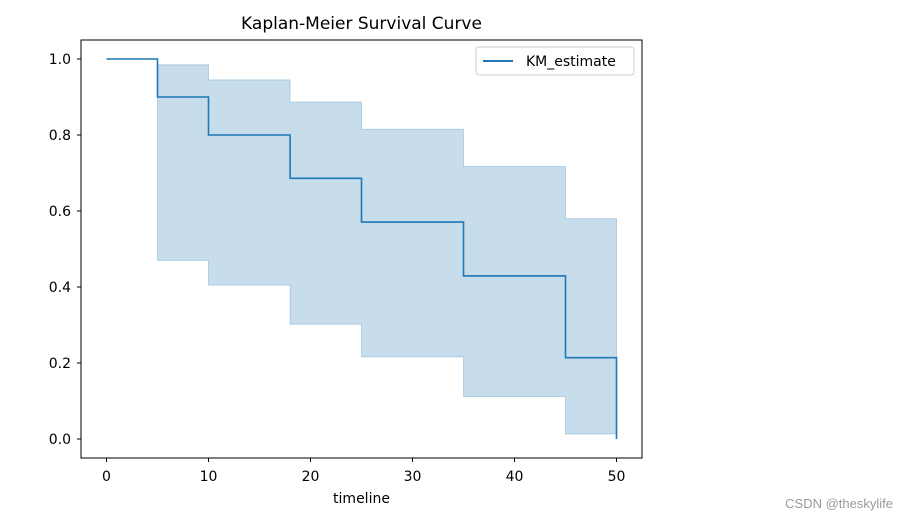 This screenshot has width=907, height=521. I want to click on y-tick-label: 0.4, so click(60, 288).